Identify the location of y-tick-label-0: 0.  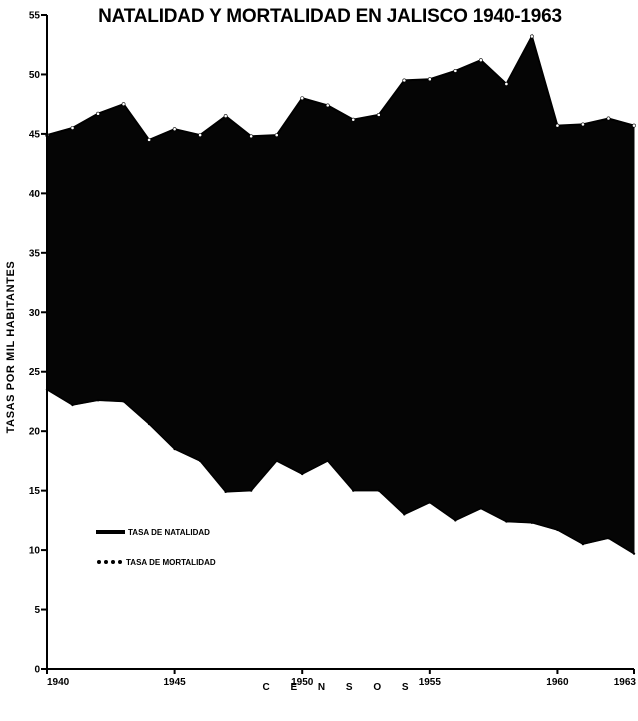
(37, 670).